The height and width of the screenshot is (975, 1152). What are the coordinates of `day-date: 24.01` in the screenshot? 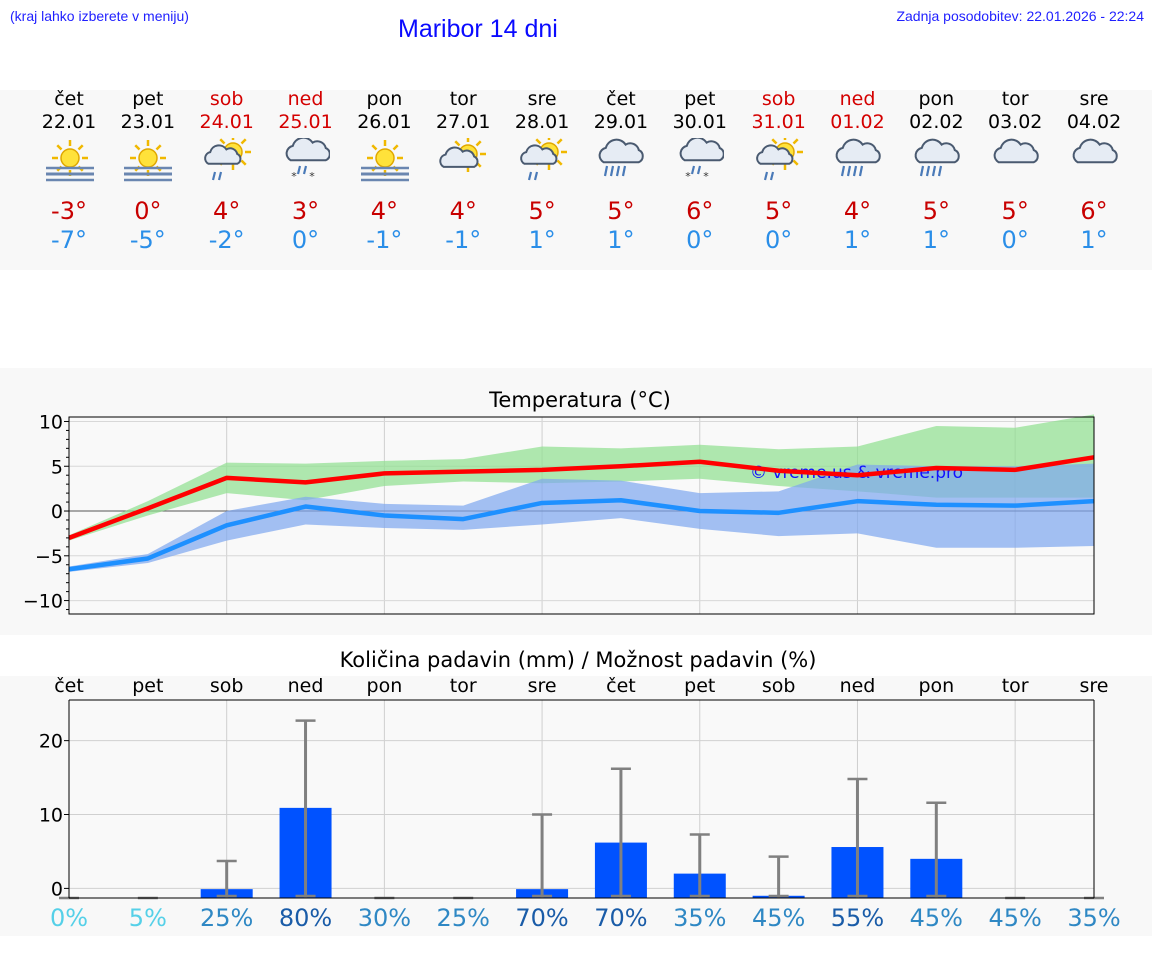 It's located at (226, 122).